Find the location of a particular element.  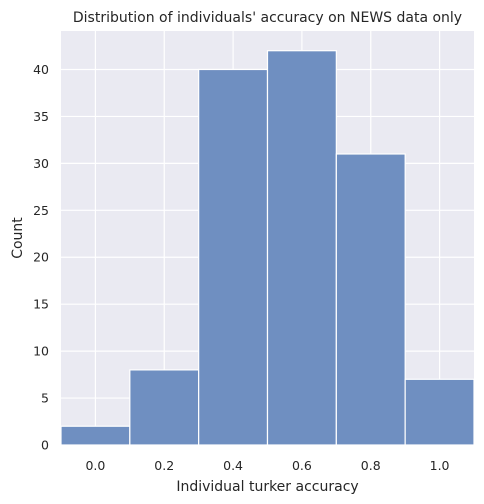

x-tick-label: 0.2 is located at coordinates (164, 465).